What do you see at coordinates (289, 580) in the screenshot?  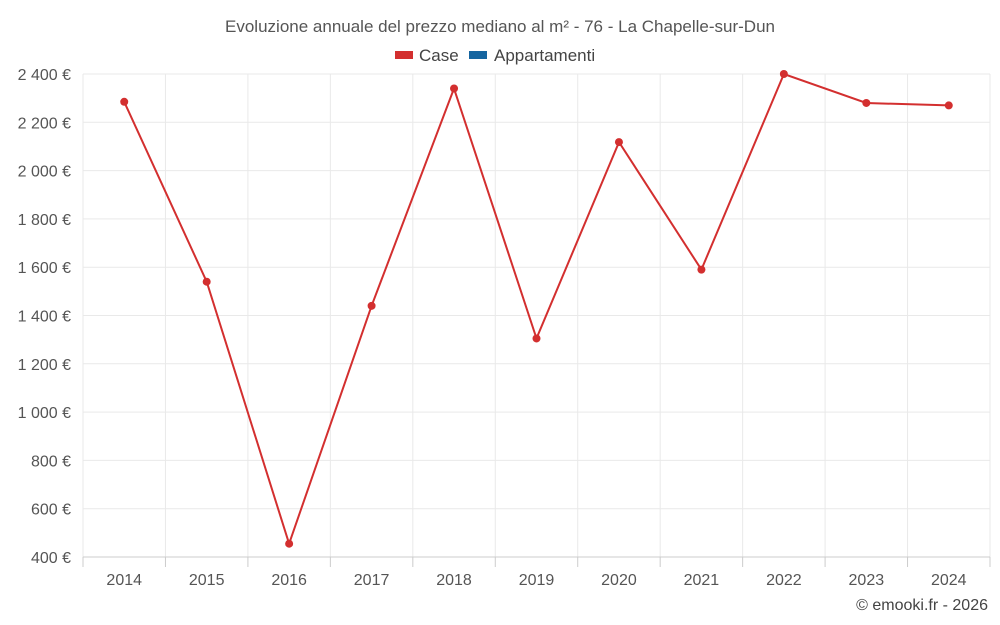 I see `x-tick-label: 2016` at bounding box center [289, 580].